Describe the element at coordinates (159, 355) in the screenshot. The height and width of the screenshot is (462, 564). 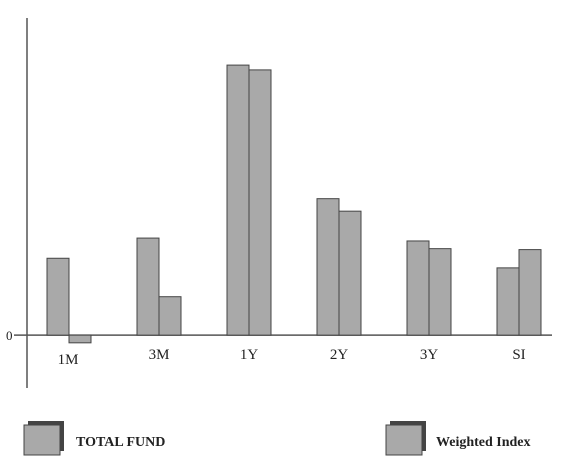
I see `x-tick-label-3m: 3M` at that location.